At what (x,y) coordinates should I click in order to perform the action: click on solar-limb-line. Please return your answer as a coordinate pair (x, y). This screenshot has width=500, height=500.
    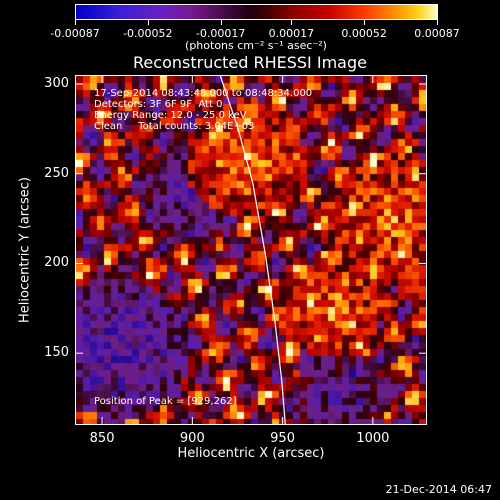
    Looking at the image, I should click on (252, 250).